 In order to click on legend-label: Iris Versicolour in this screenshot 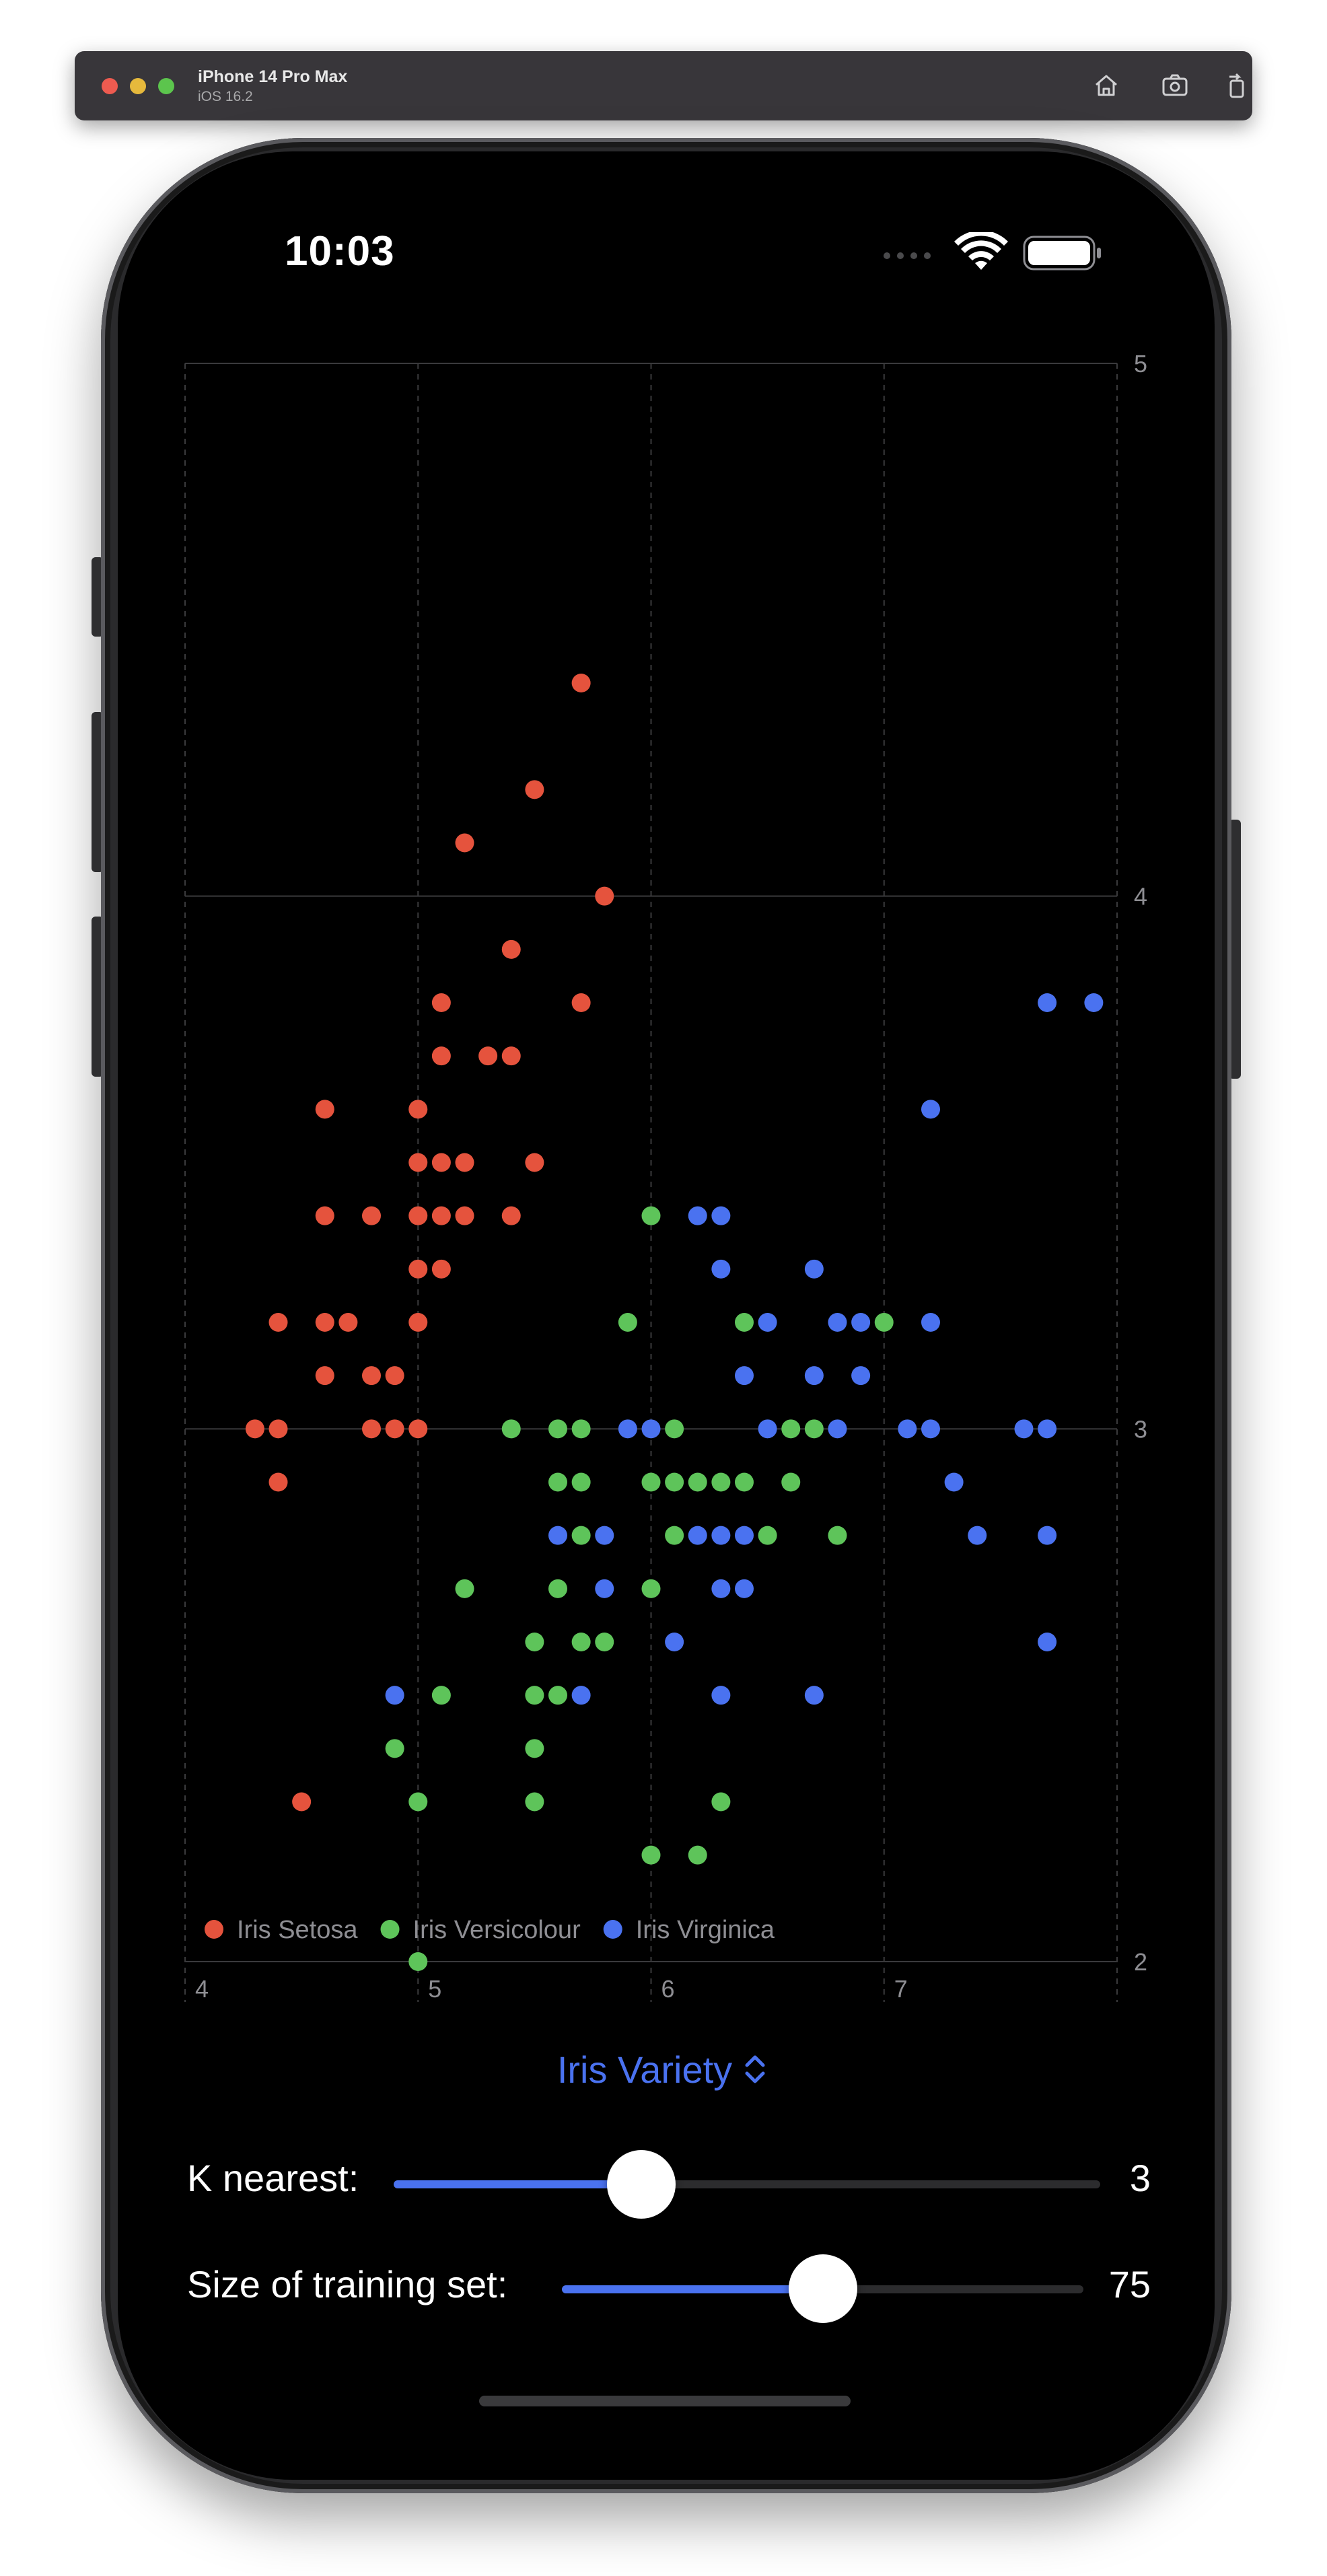, I will do `click(497, 1930)`.